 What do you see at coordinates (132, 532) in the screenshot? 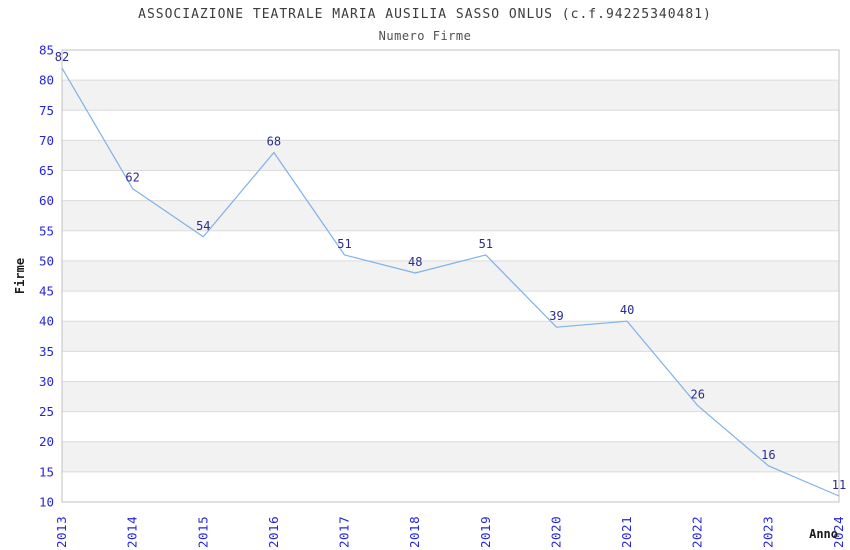
I see `x-tick-label: 2014` at bounding box center [132, 532].